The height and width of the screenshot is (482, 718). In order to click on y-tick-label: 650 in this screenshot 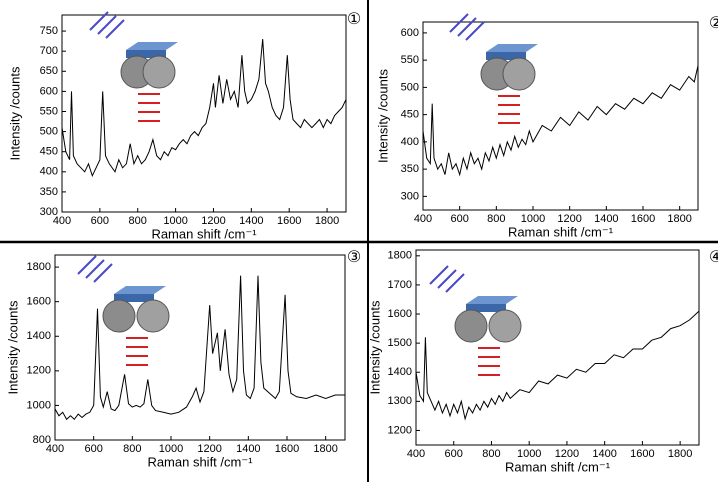, I will do `click(49, 71)`.